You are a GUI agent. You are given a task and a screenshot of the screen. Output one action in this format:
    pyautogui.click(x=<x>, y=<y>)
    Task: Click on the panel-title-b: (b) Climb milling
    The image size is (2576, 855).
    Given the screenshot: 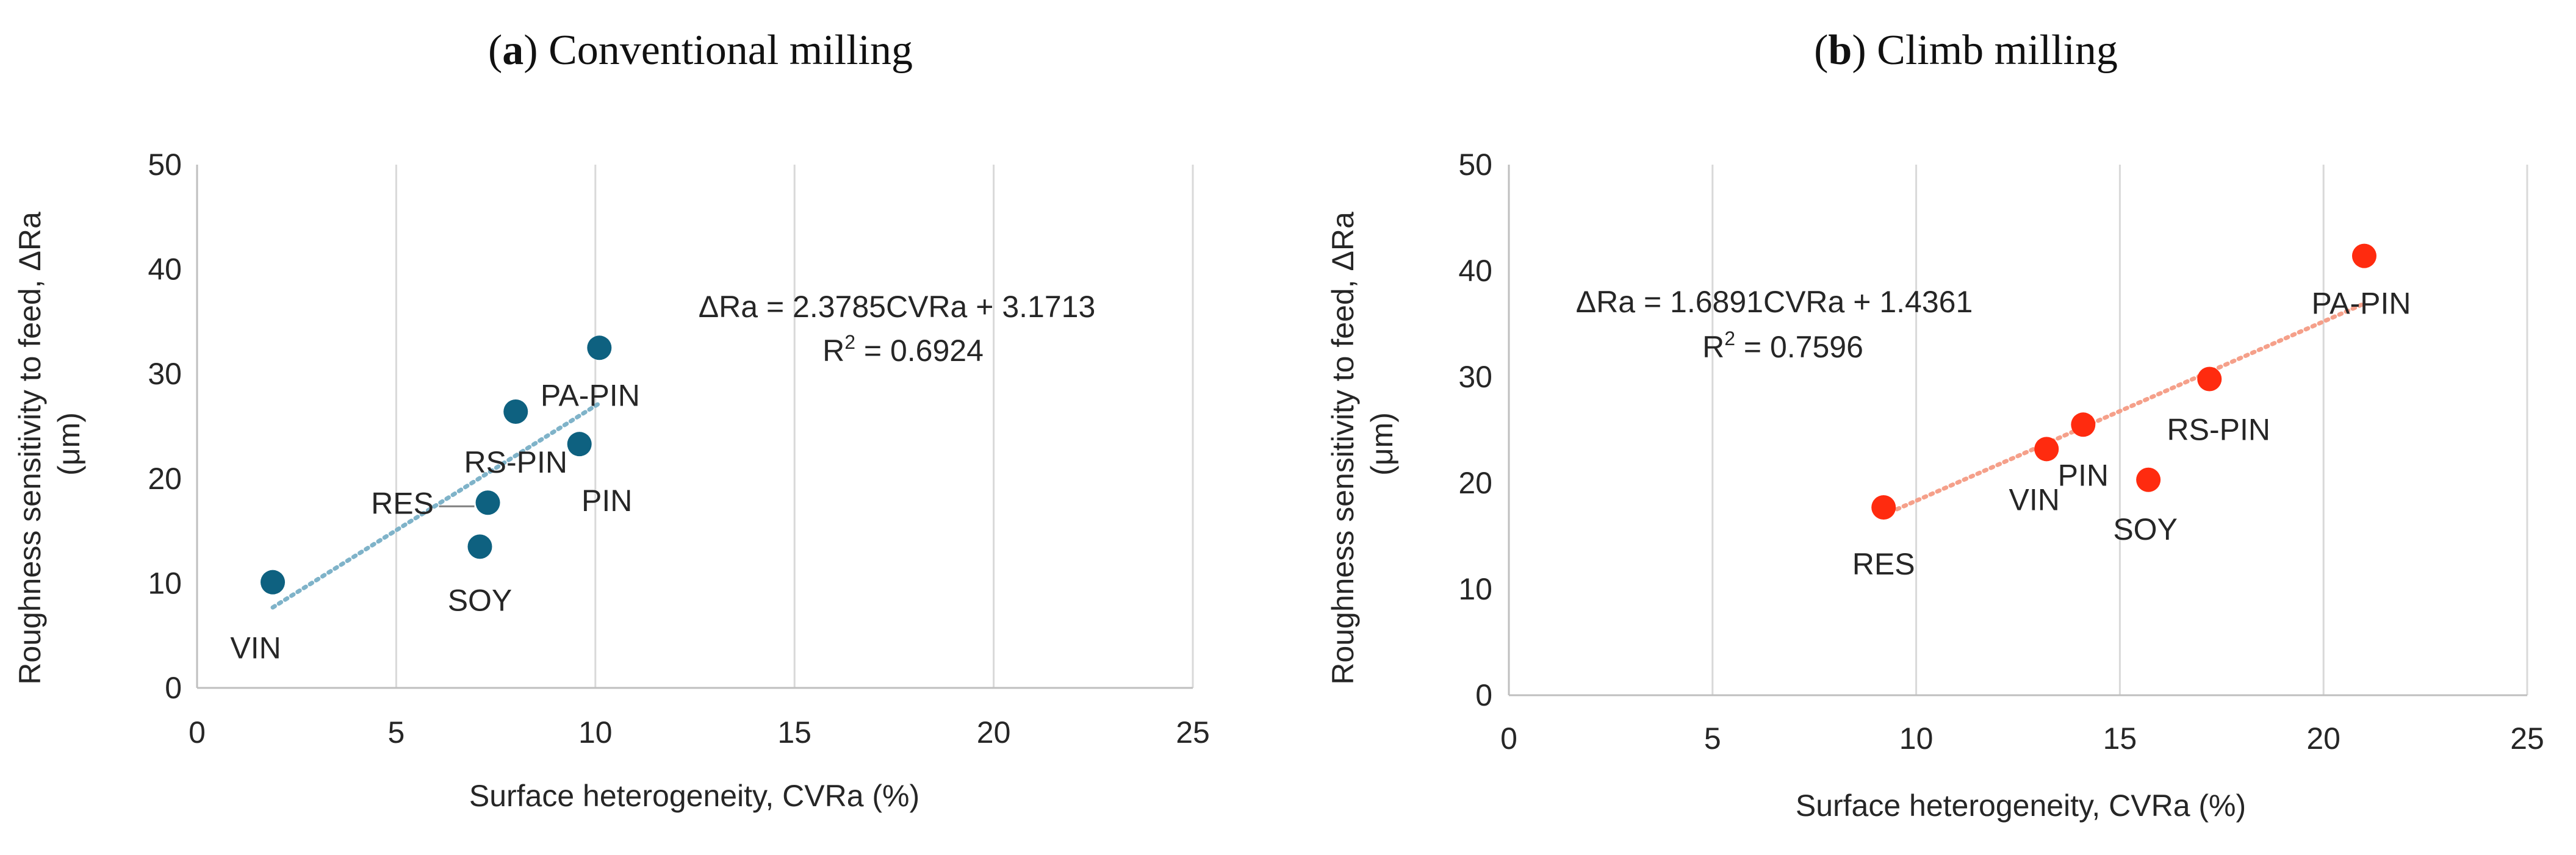 What is the action you would take?
    pyautogui.click(x=1966, y=50)
    